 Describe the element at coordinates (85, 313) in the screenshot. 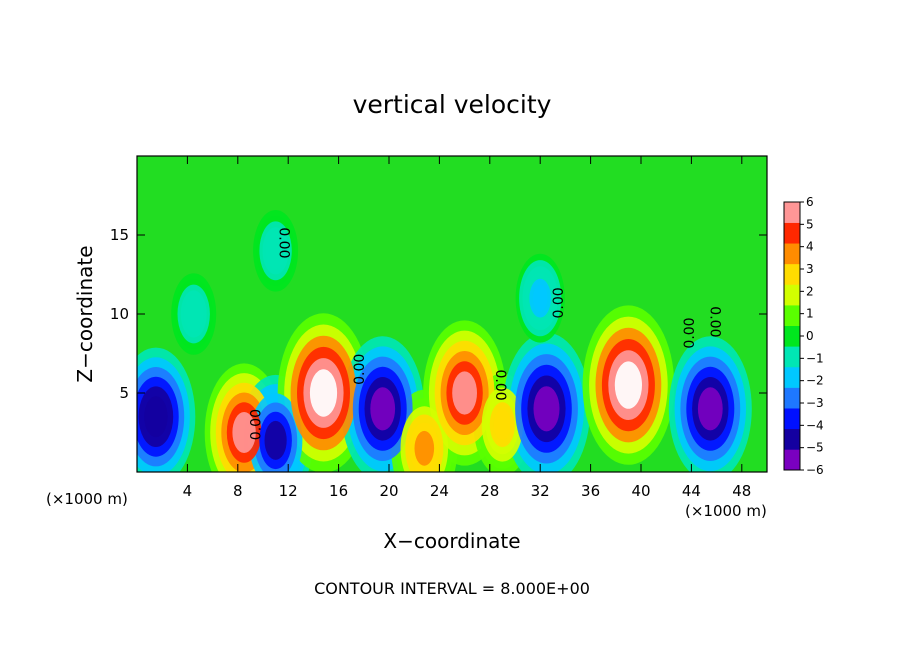

I see `y-axis-label: Z−coordinate` at that location.